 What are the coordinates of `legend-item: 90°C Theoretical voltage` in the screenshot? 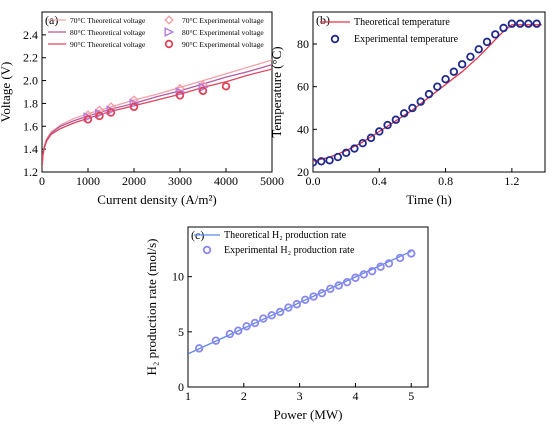 It's located at (97, 44).